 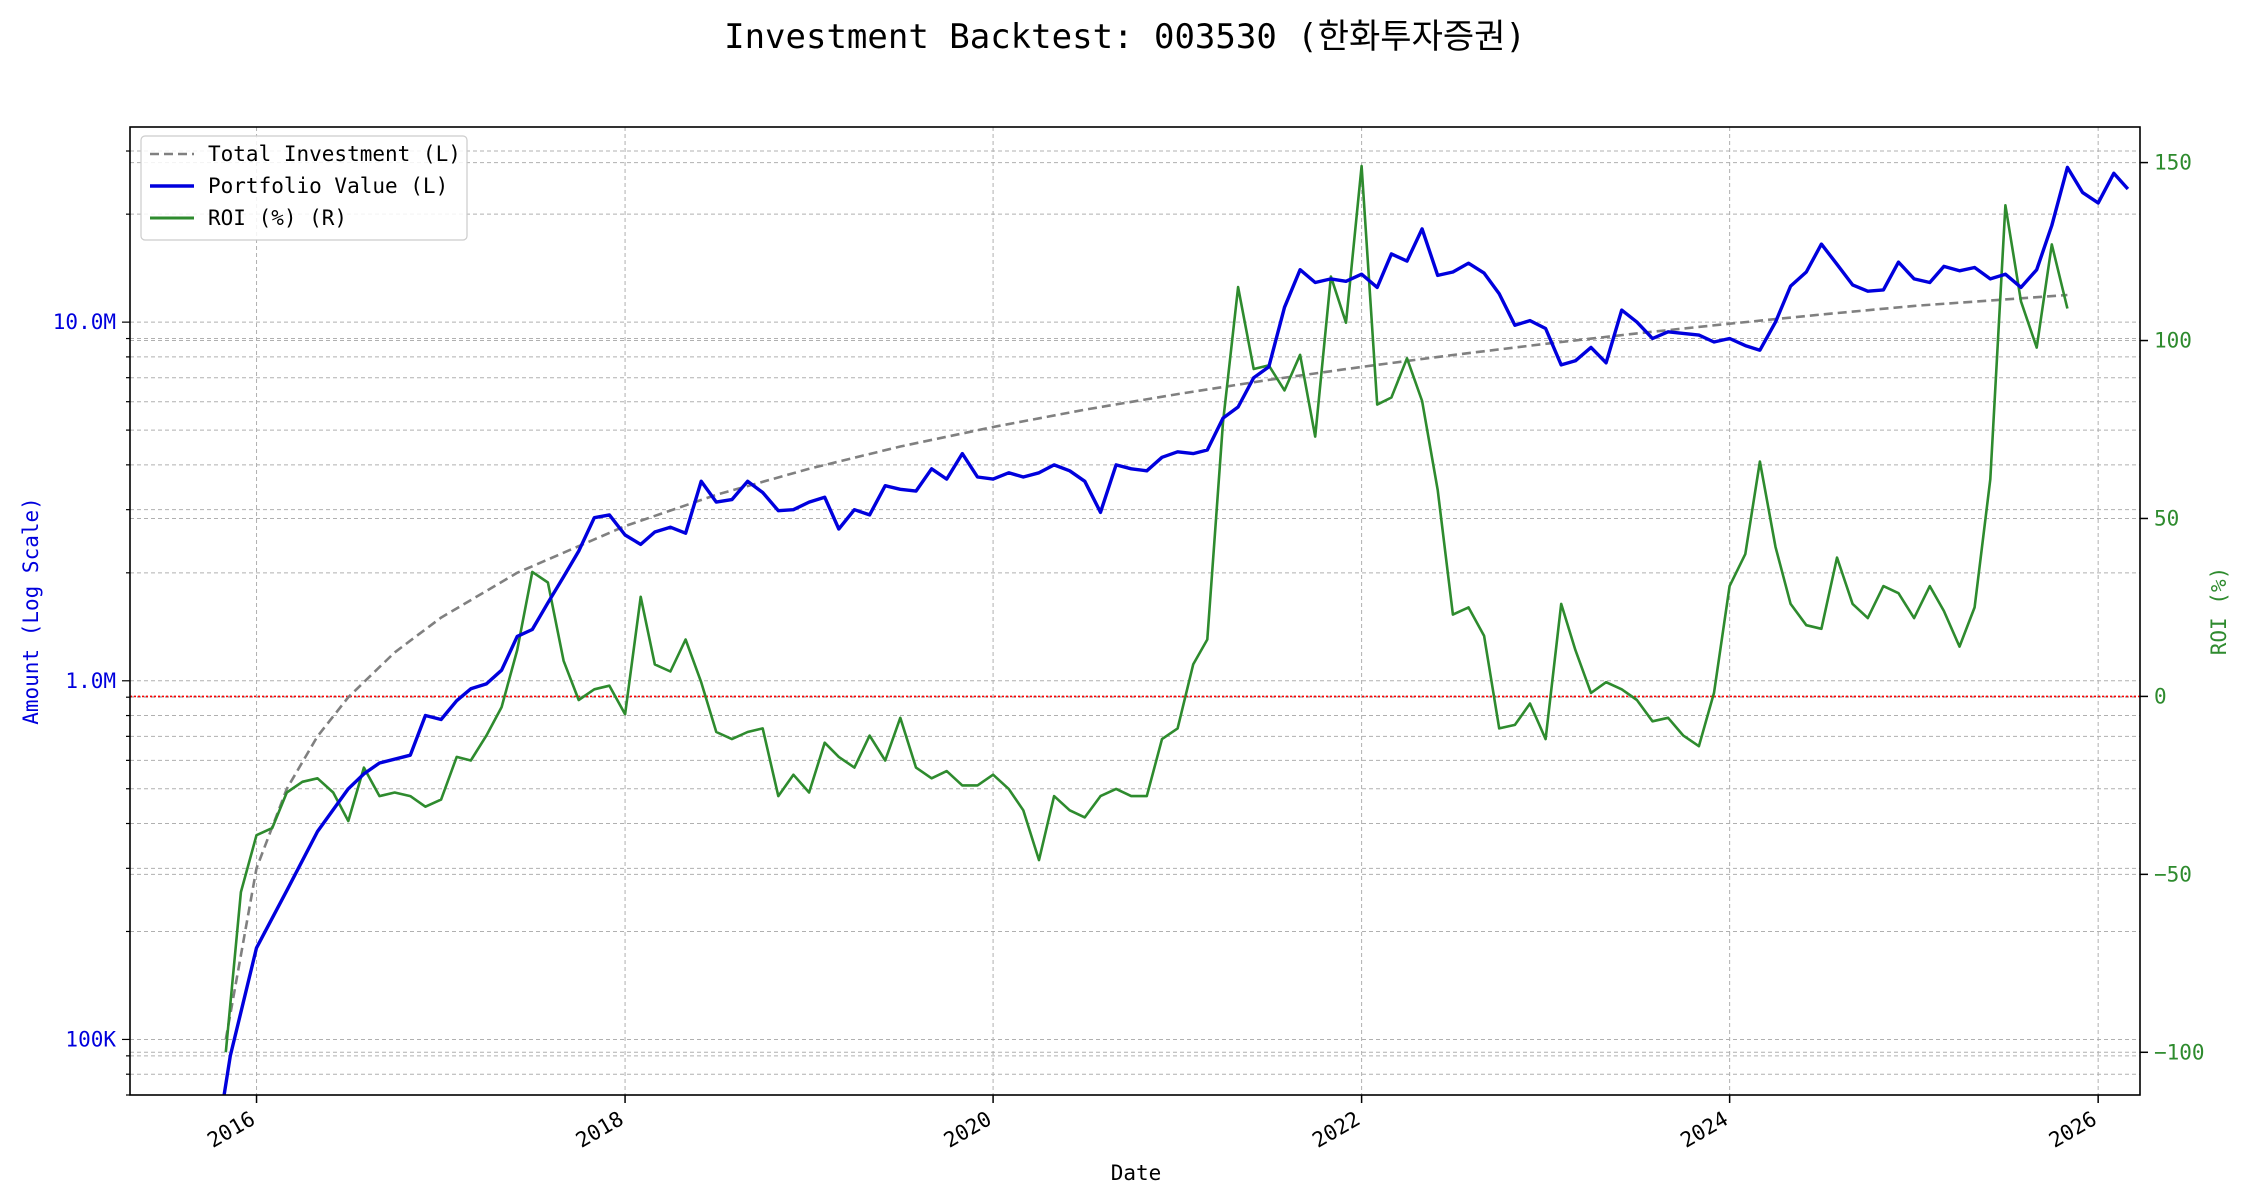 What do you see at coordinates (1125, 37) in the screenshot?
I see `chart-title: Investment Backtest: 003530 (한화투자증권)` at bounding box center [1125, 37].